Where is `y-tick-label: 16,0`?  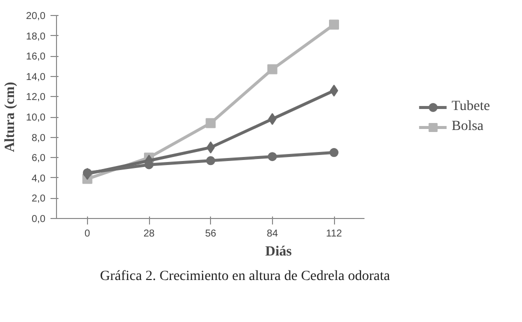
y-tick-label: 16,0 is located at coordinates (36, 57).